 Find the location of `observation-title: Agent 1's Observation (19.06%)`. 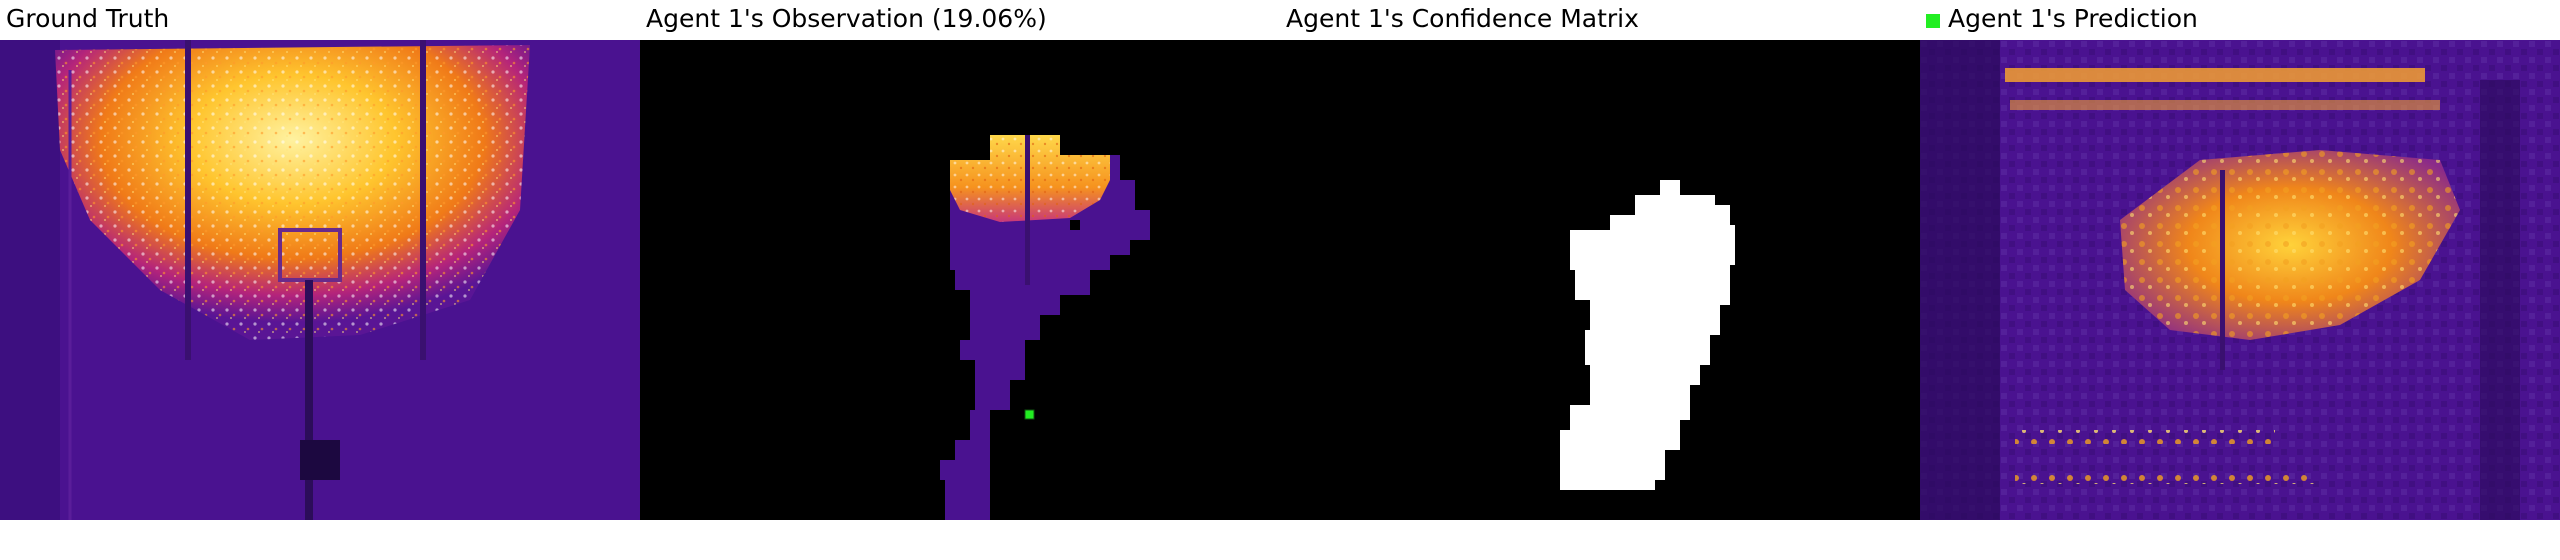

observation-title: Agent 1's Observation (19.06%) is located at coordinates (846, 18).